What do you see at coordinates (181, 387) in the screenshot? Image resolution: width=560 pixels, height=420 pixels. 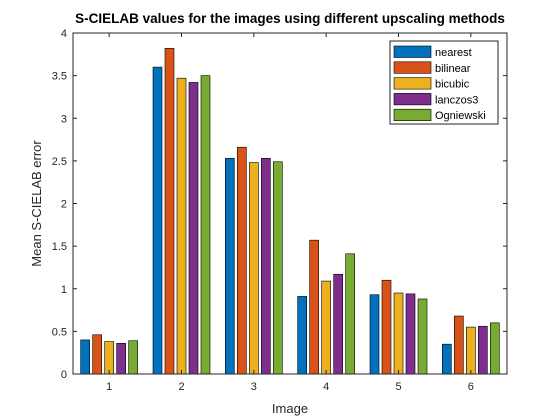 I see `x-tick-label: 2` at bounding box center [181, 387].